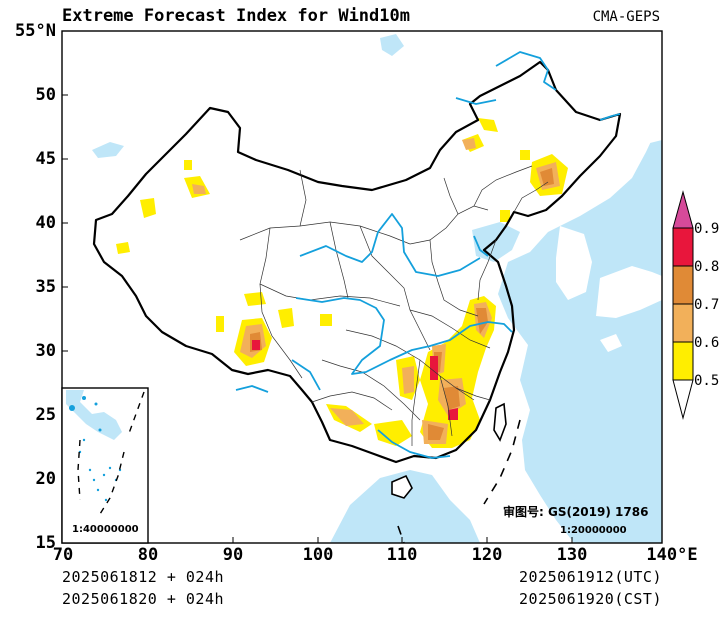  I want to click on y-tick-40: 40, so click(45, 223).